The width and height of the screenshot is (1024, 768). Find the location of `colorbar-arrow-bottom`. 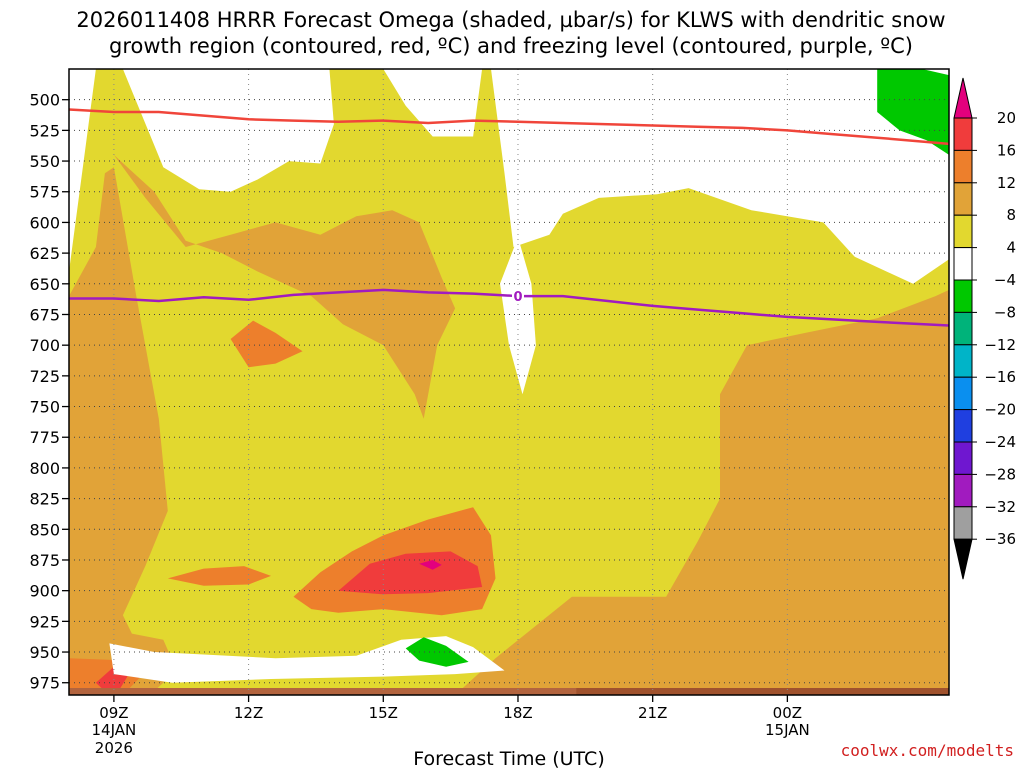

colorbar-arrow-bottom is located at coordinates (963, 559).